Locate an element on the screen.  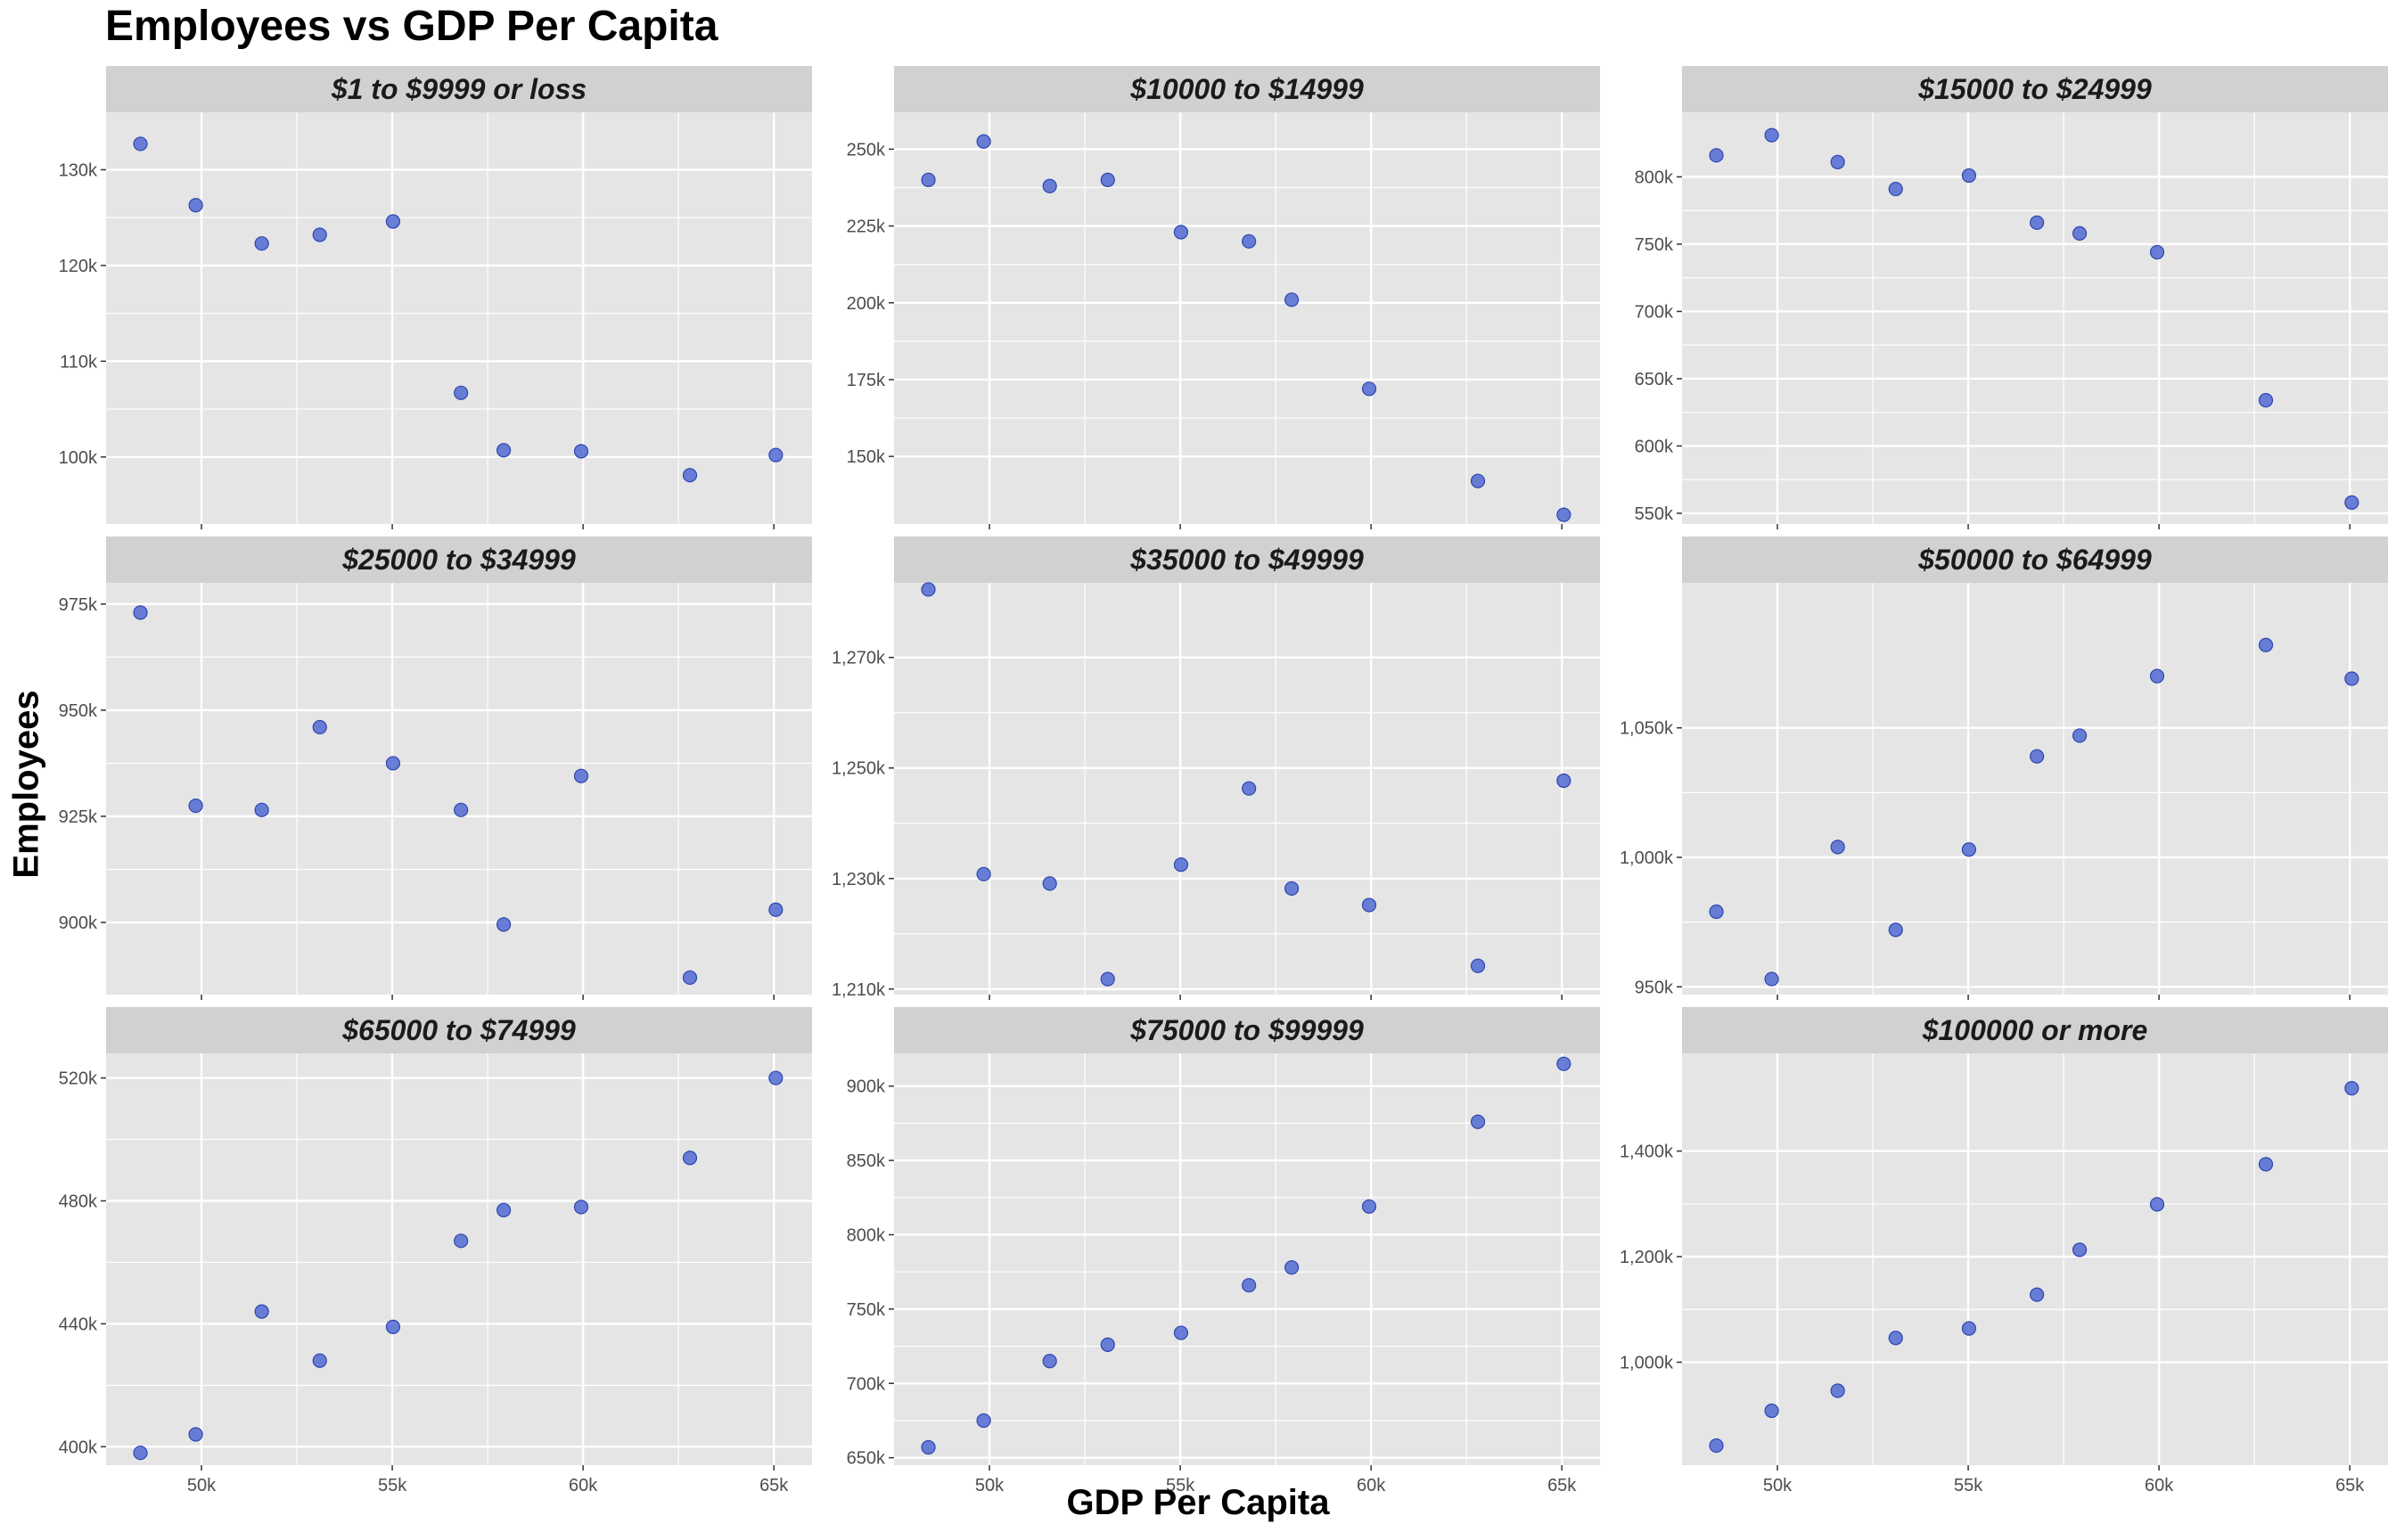
facet-strip-label: $10000 to $14999 is located at coordinates (1246, 89).